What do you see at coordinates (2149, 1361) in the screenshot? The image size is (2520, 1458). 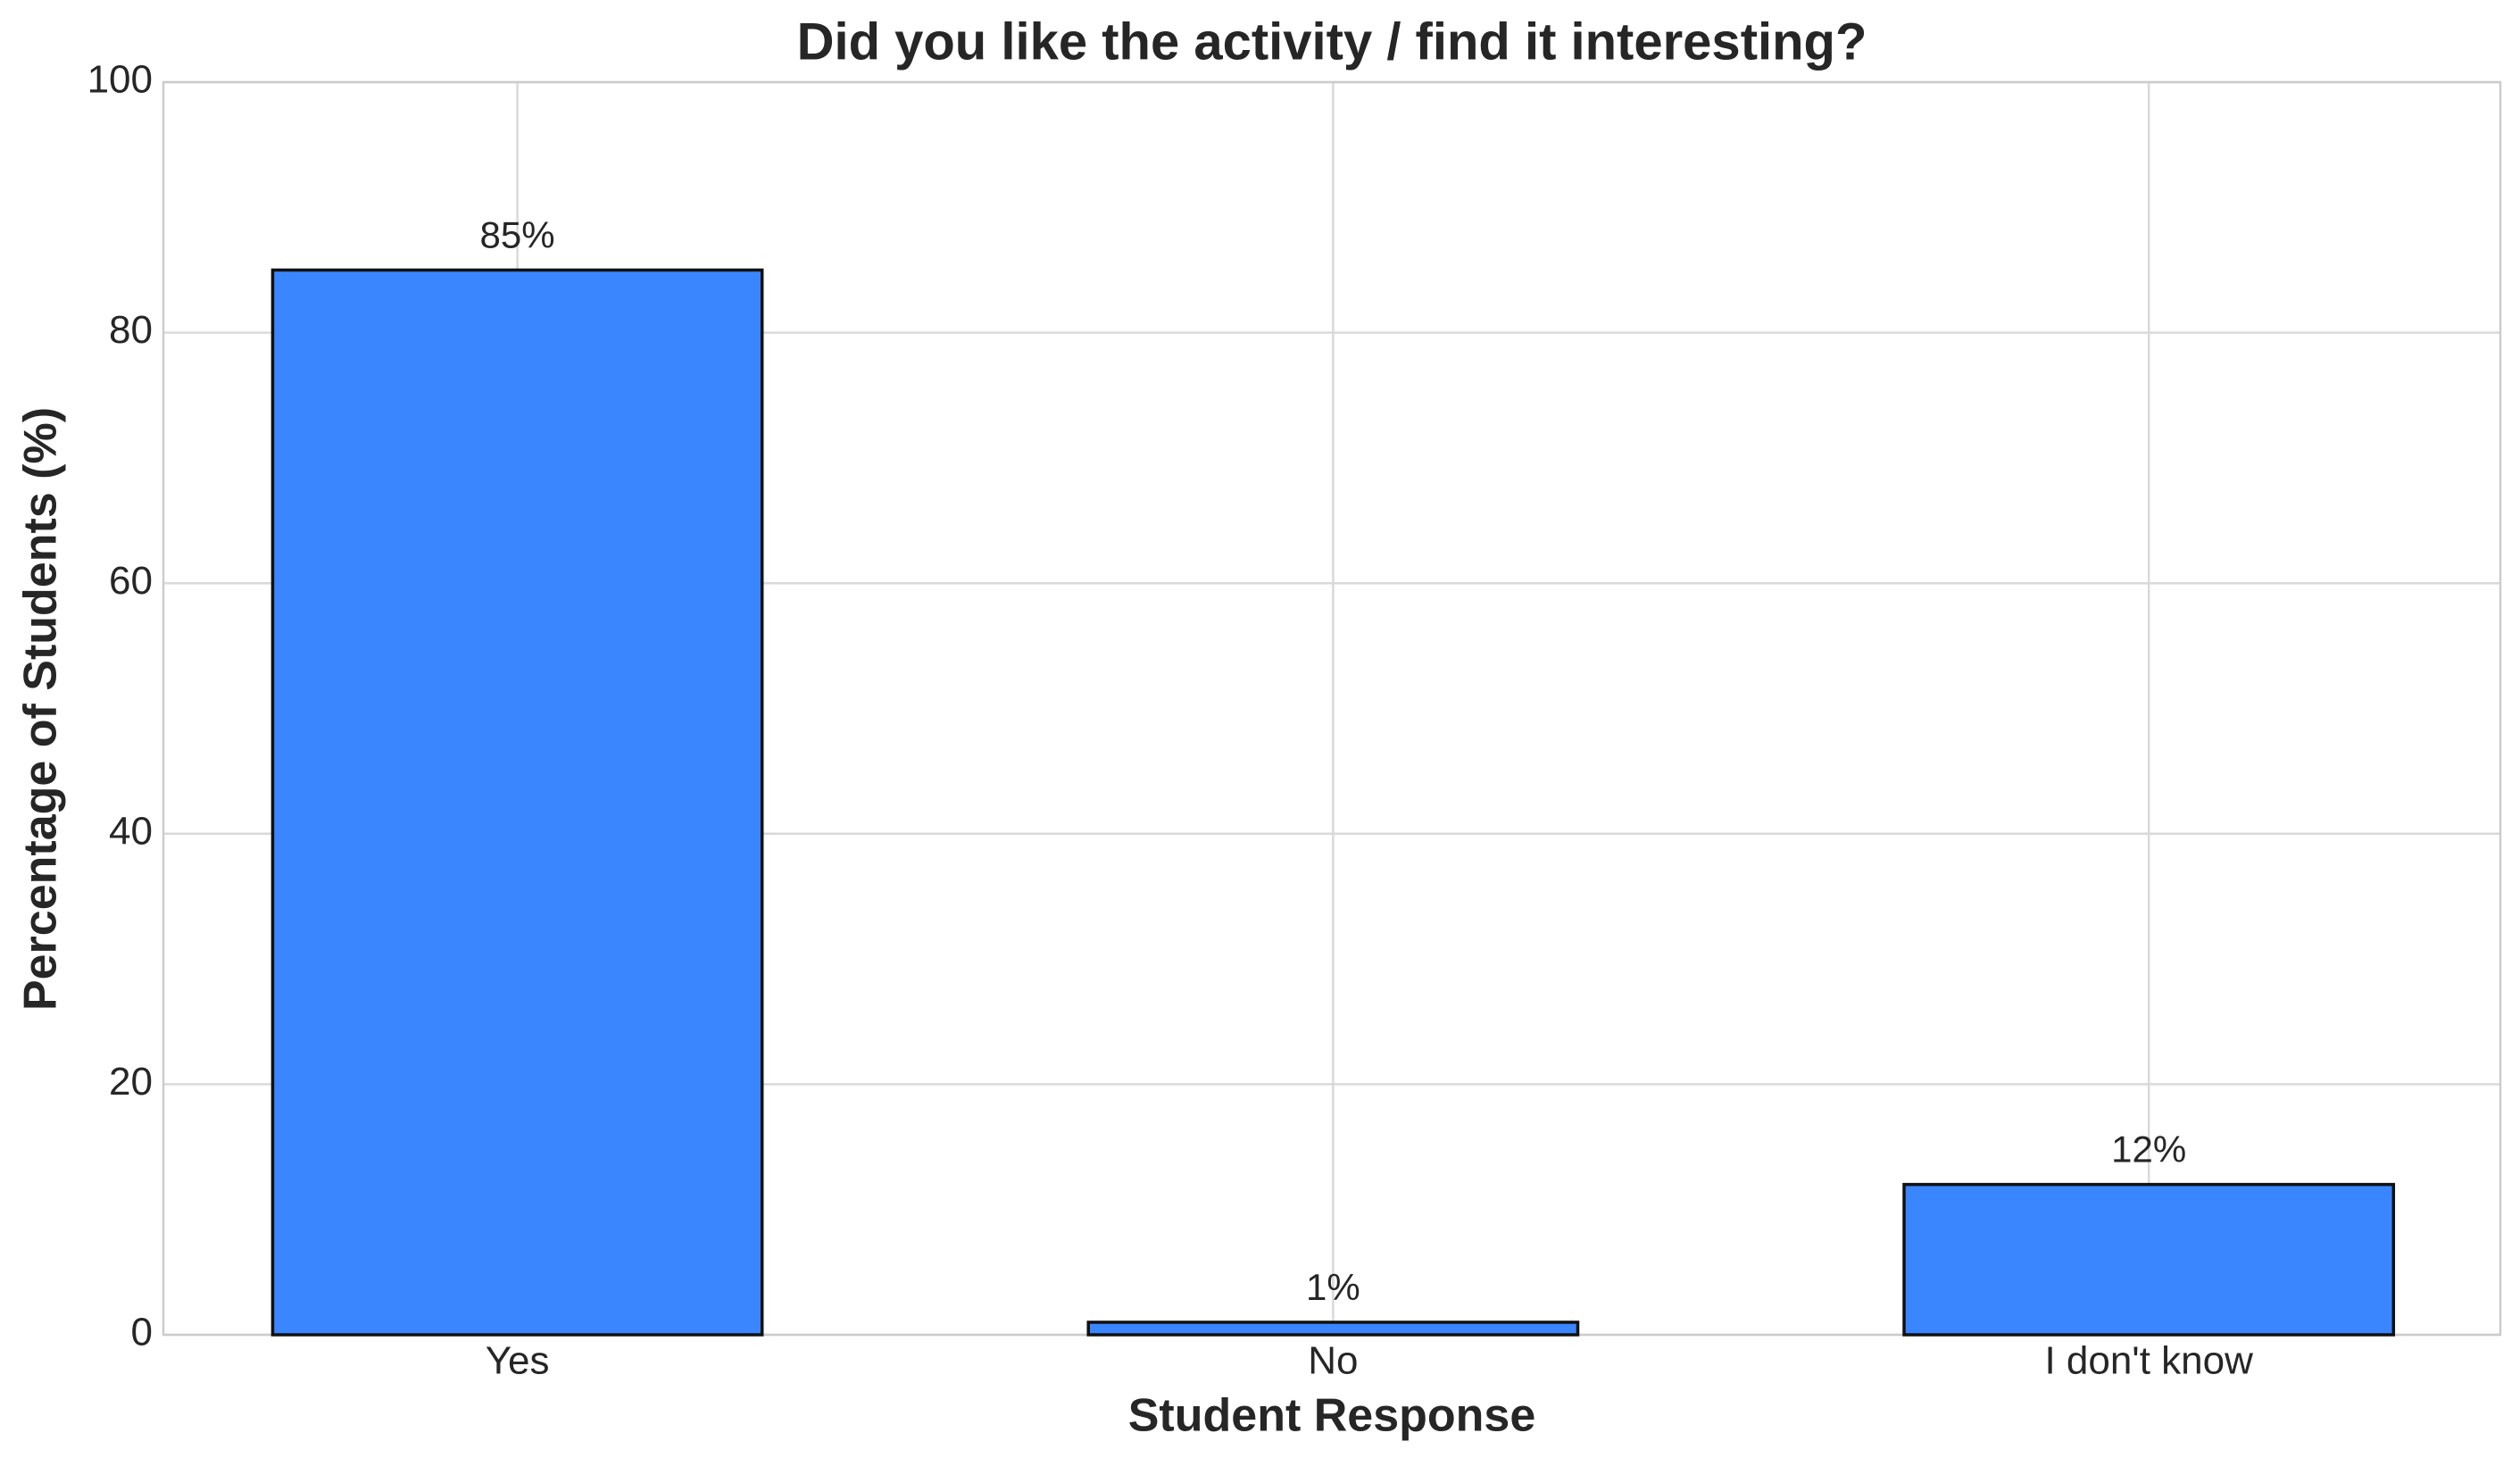 I see `x-tick-label: I don't know` at bounding box center [2149, 1361].